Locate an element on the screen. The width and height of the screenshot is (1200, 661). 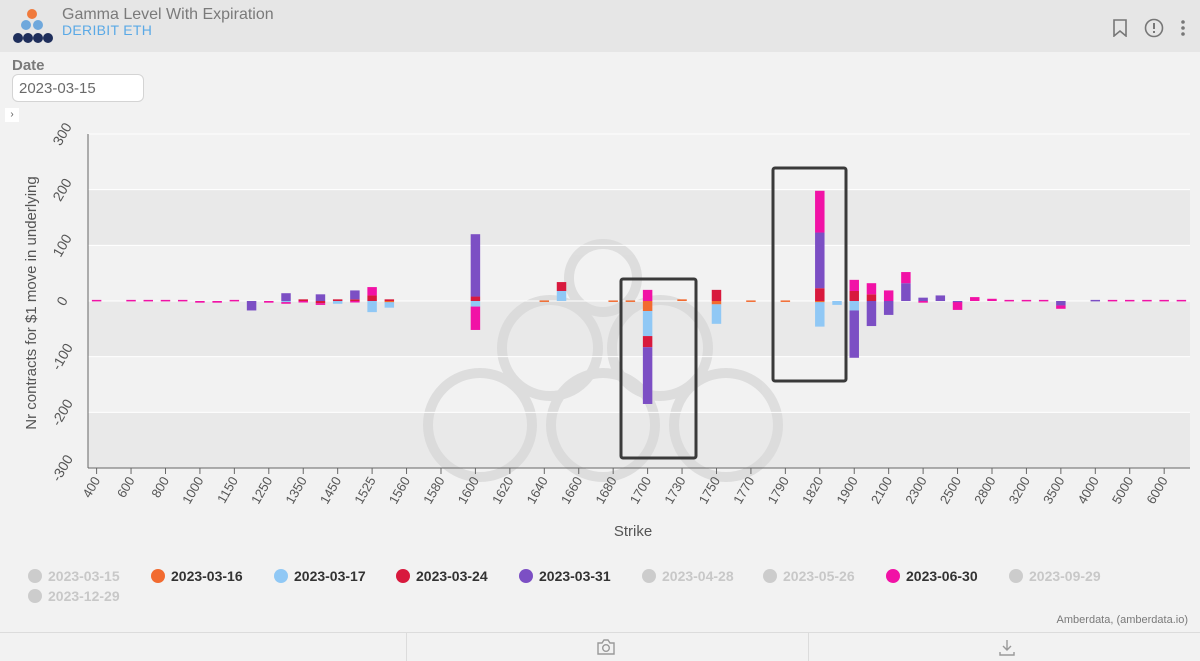
bar-2023-06-30-1900 is located at coordinates (854, 285).